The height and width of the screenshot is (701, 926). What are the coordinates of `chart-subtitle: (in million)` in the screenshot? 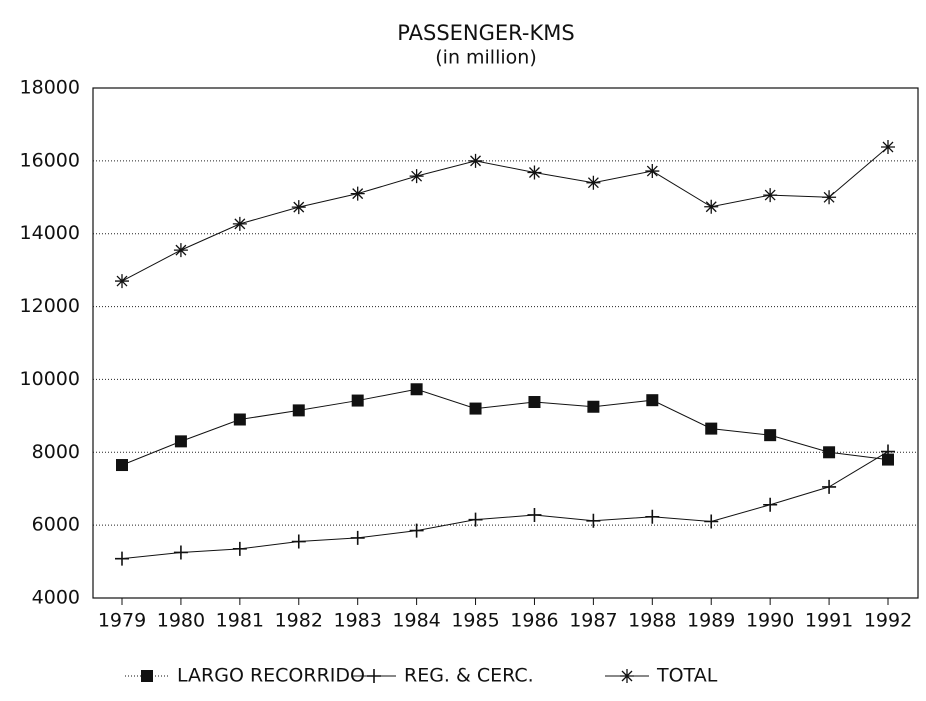 It's located at (485, 58).